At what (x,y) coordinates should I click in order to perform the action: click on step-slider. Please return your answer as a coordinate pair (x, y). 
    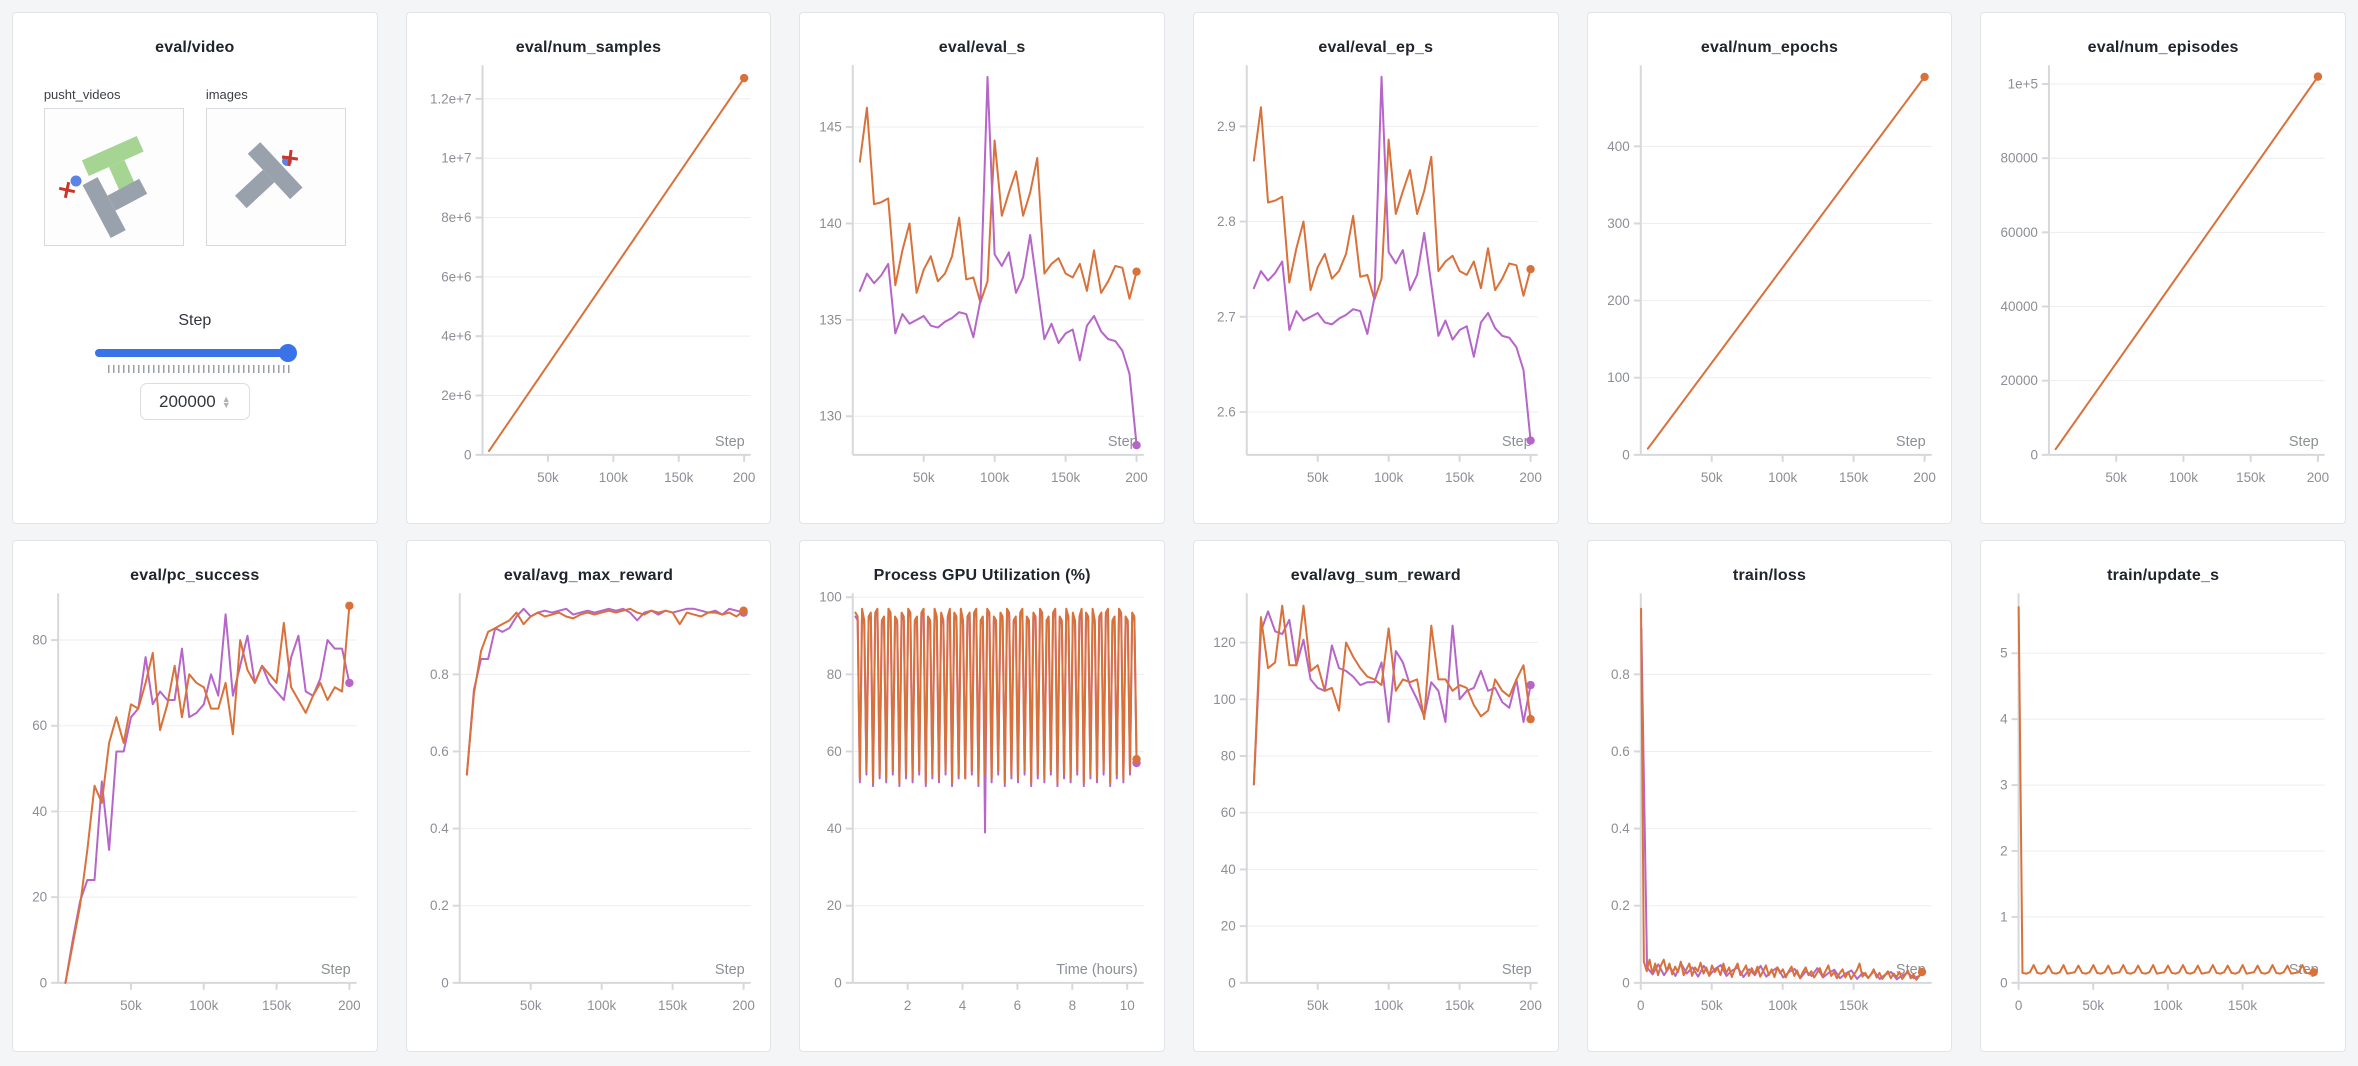
    Looking at the image, I should click on (195, 353).